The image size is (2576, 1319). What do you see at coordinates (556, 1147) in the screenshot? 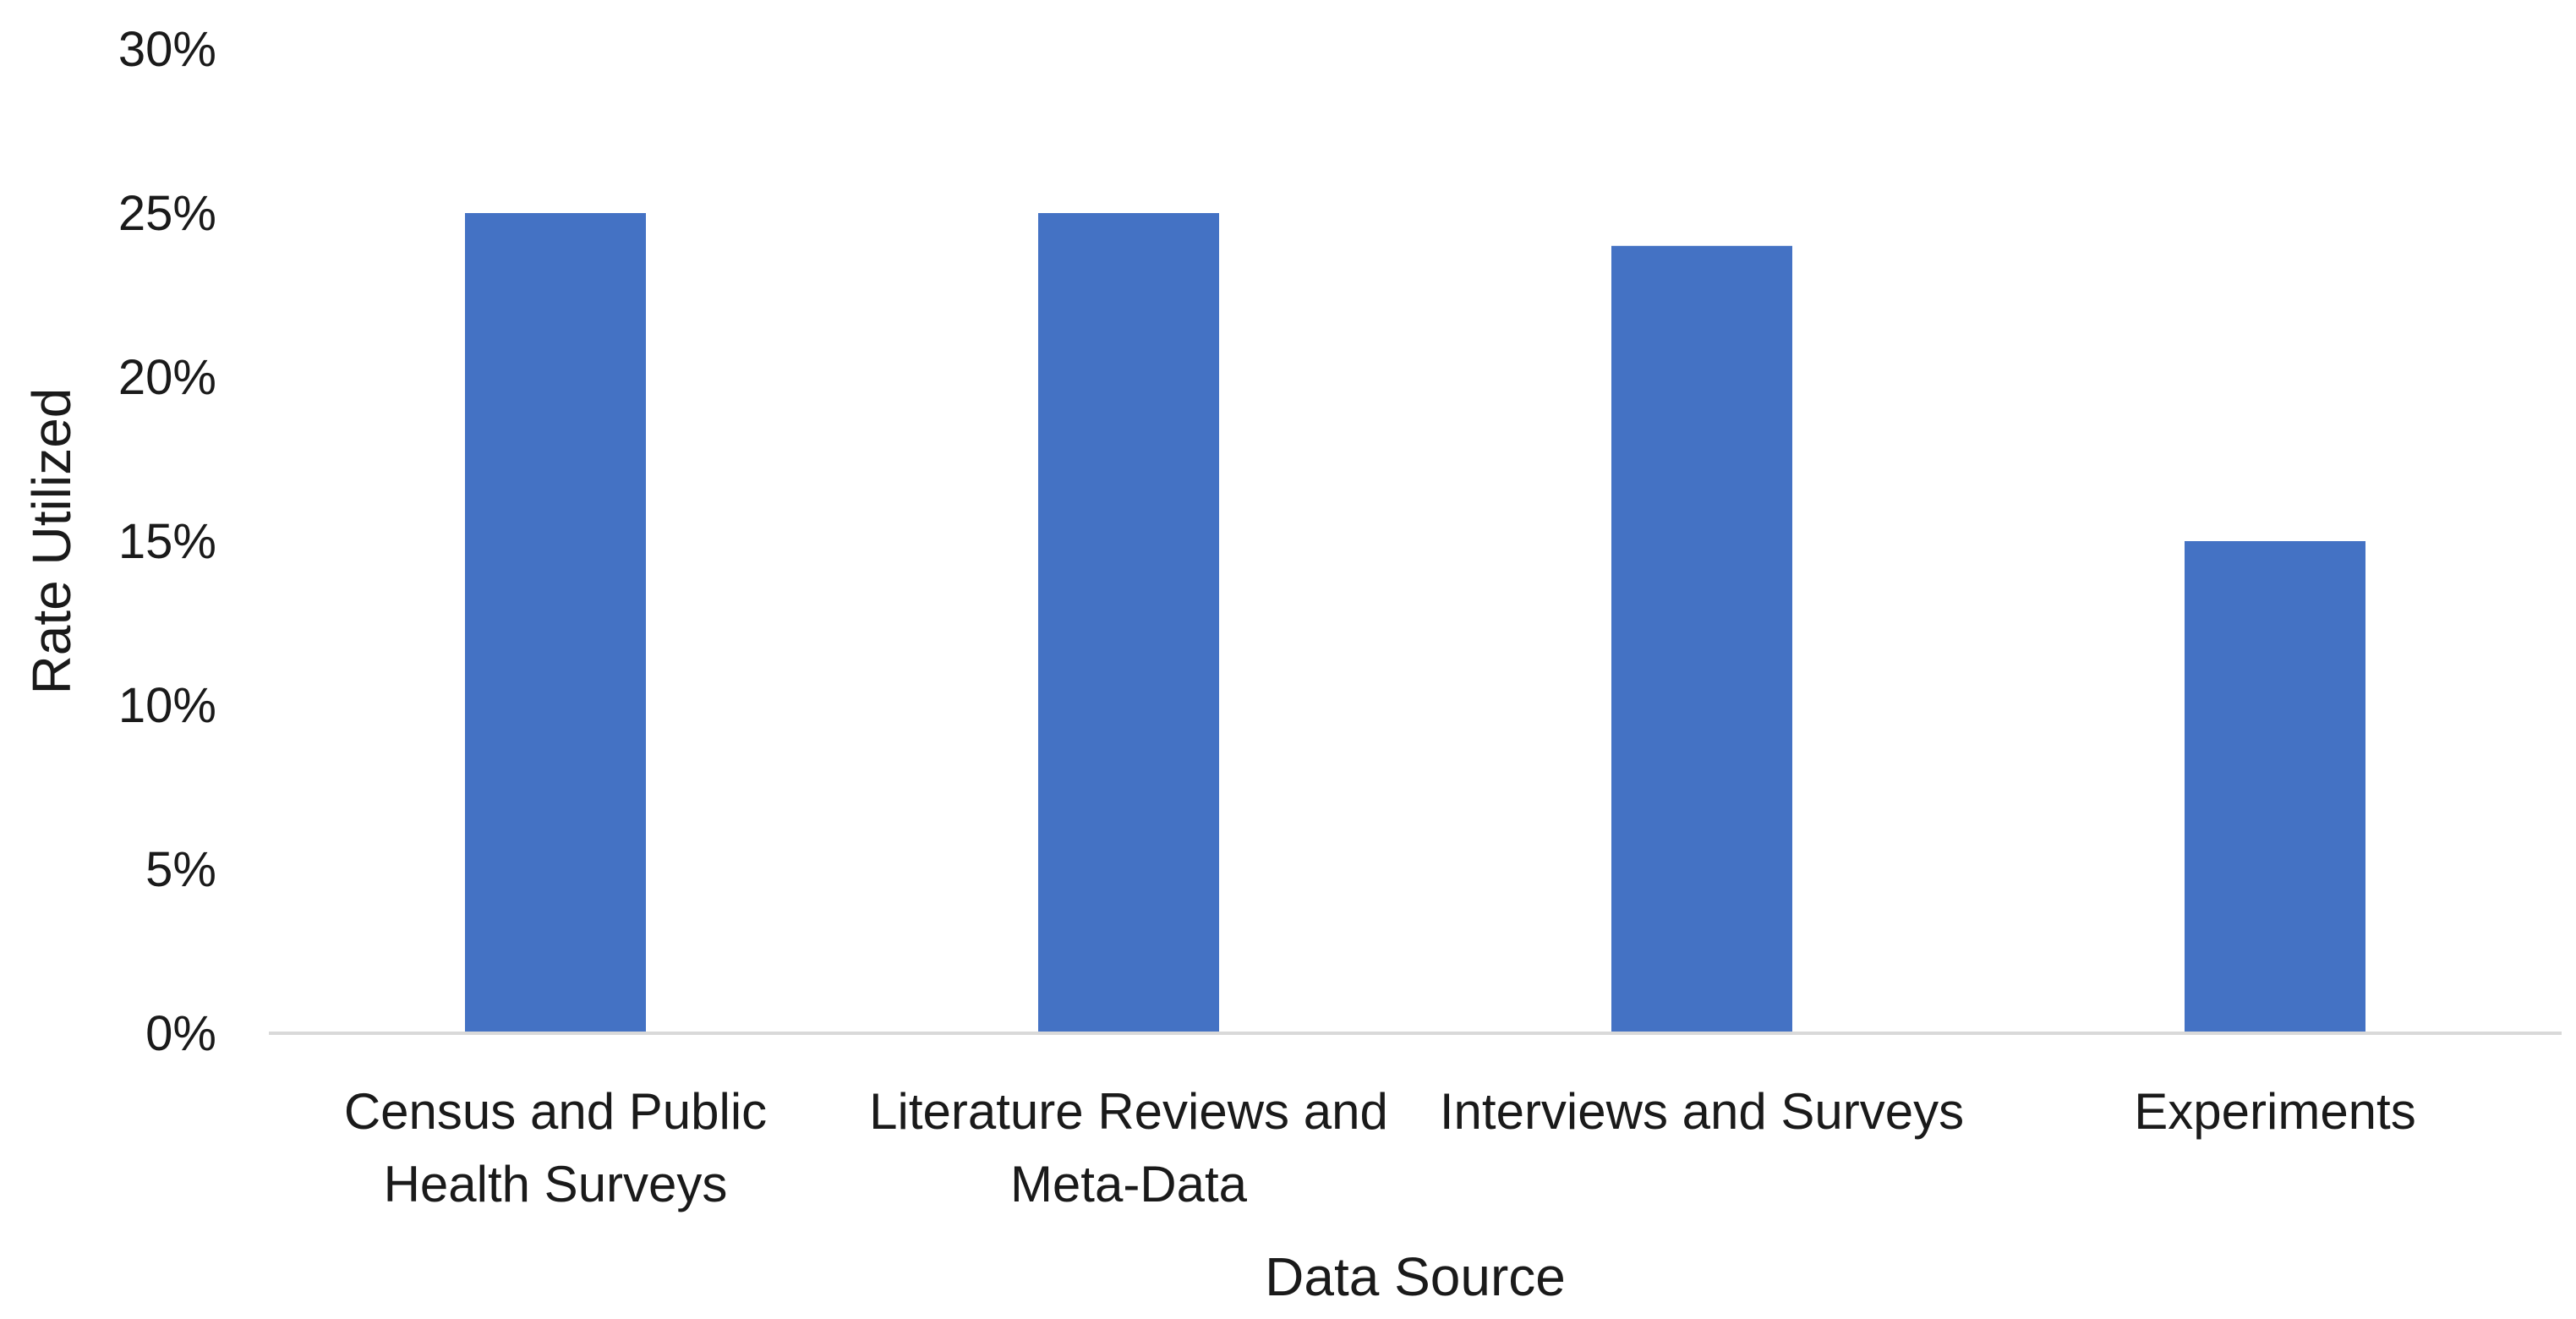
I see `x-category-label: Census and Public Health Surveys` at bounding box center [556, 1147].